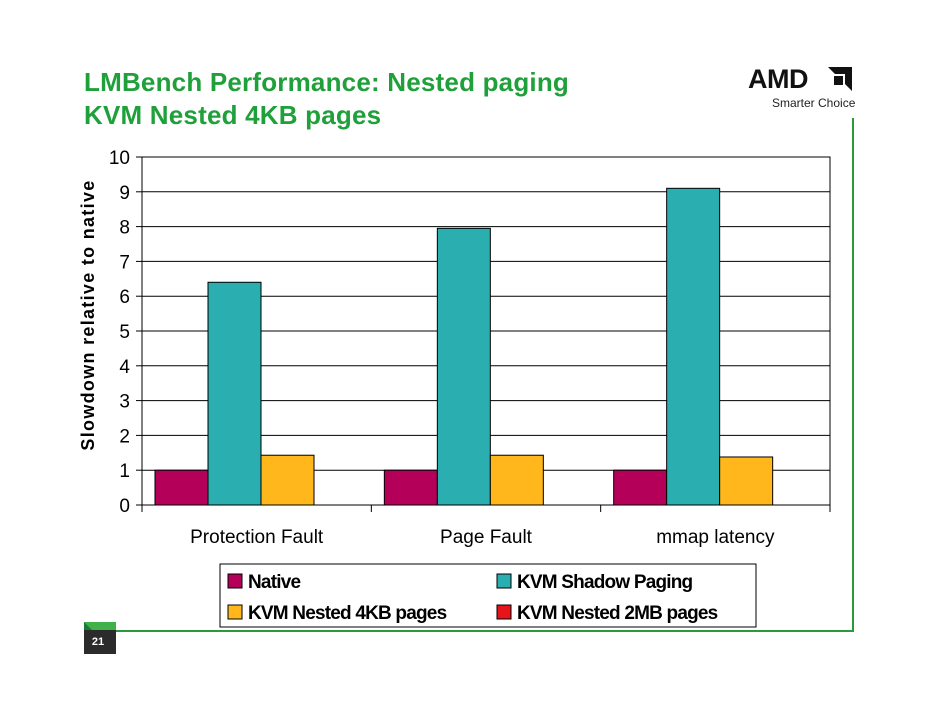  What do you see at coordinates (814, 103) in the screenshot?
I see `logo-tagline: Smarter Choice` at bounding box center [814, 103].